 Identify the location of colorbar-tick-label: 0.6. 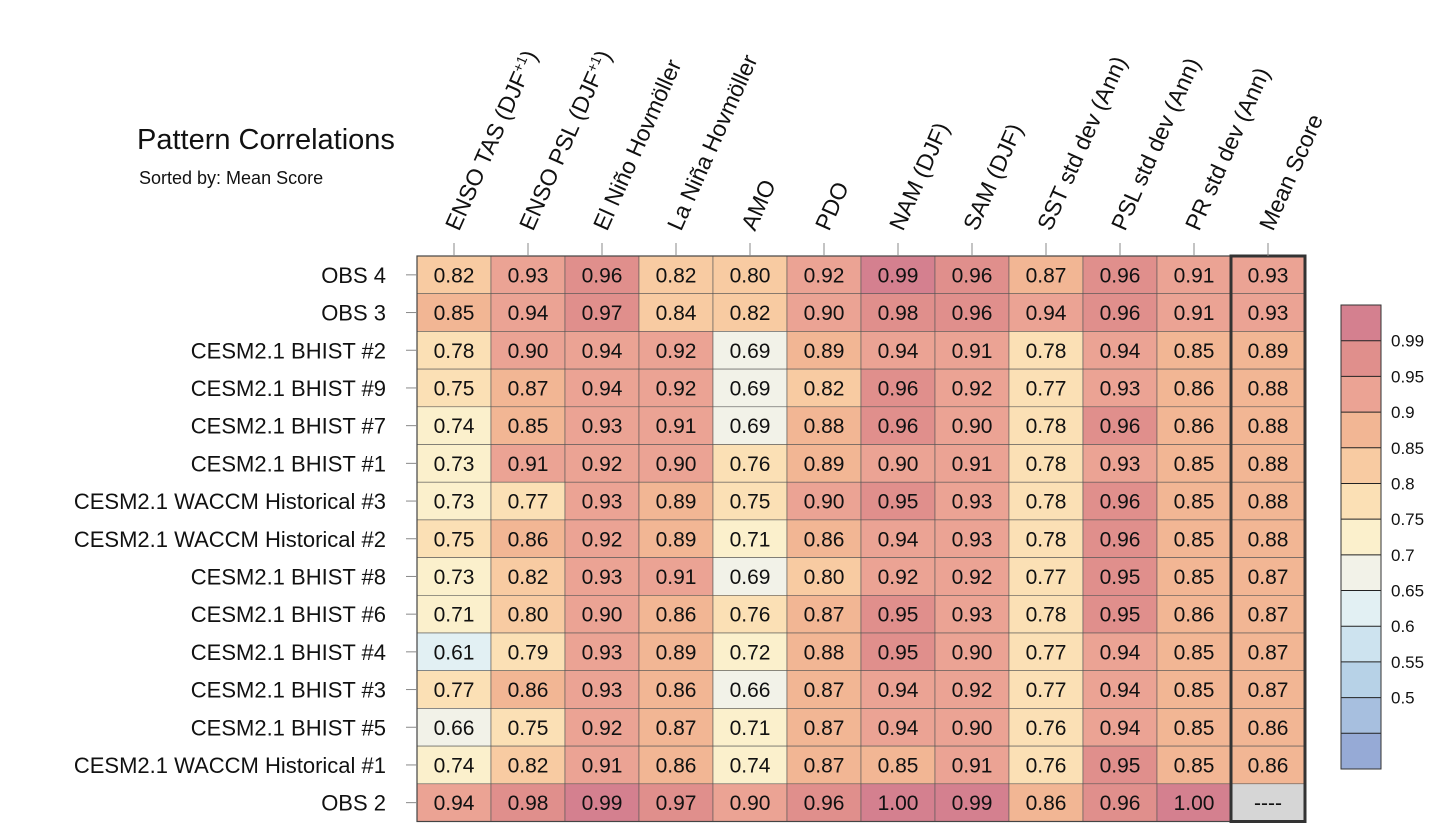
(1403, 626).